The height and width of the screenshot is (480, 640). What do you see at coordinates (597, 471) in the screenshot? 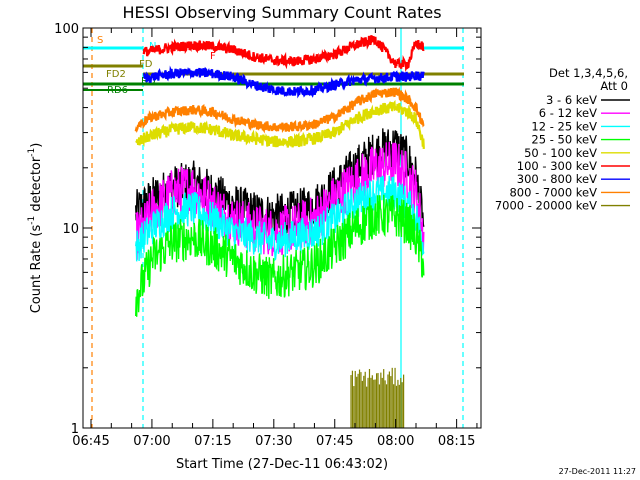
I see `footer-timestamp: 27-Dec-2011 11:27` at bounding box center [597, 471].